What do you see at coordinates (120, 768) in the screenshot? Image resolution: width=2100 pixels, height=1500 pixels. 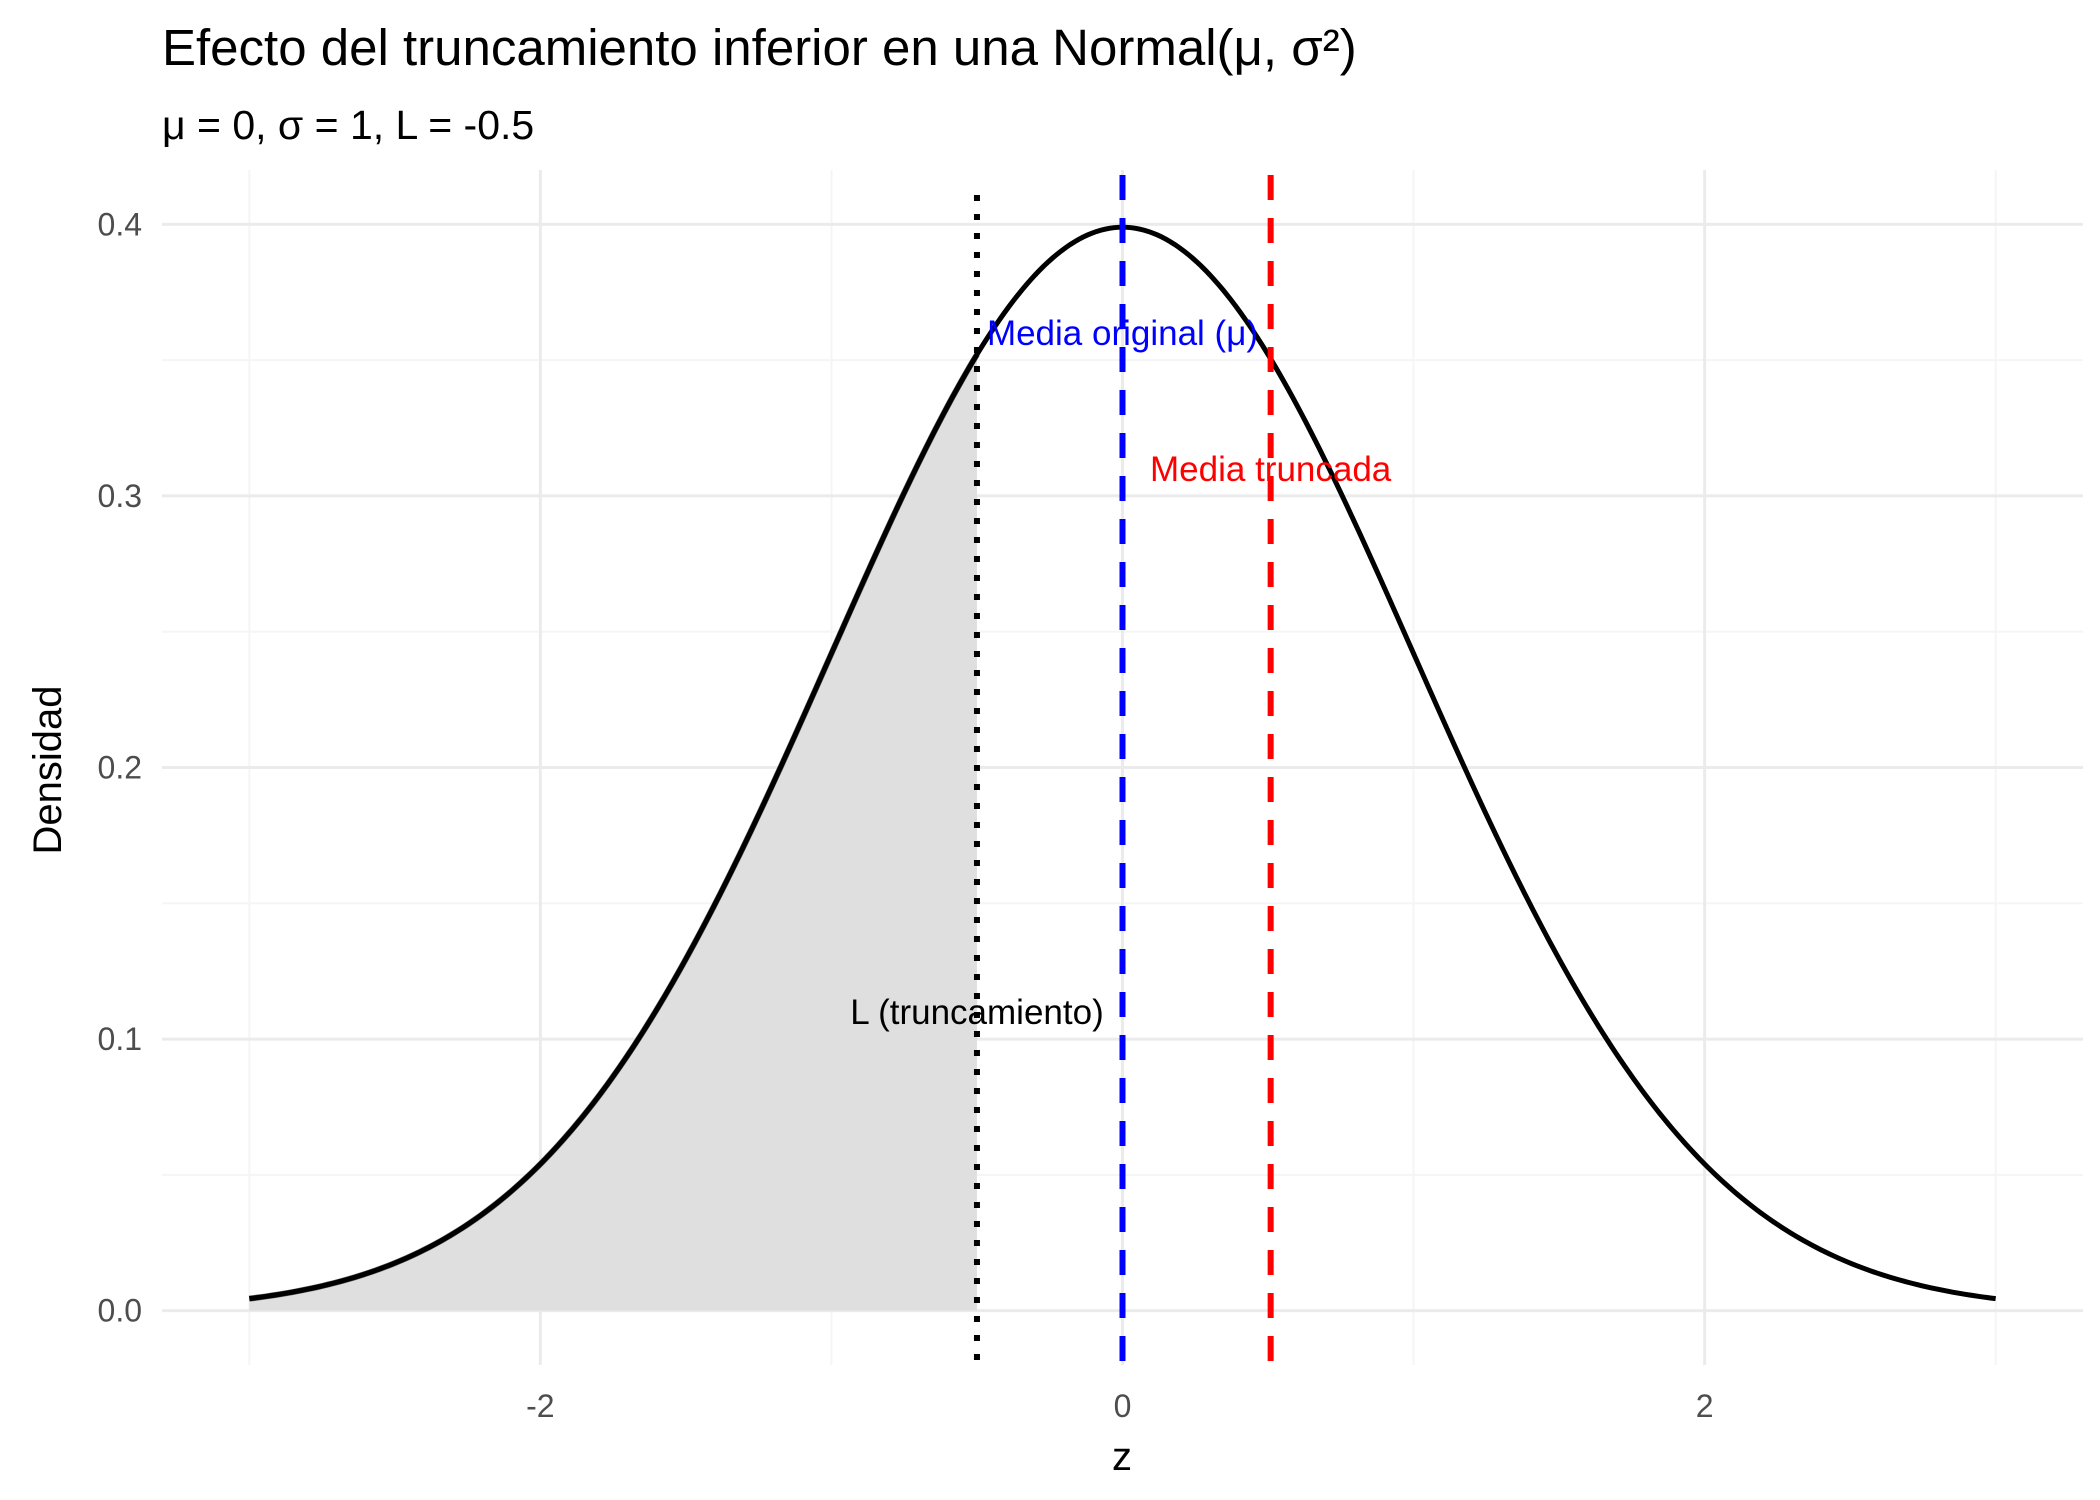 I see `y-tick-label: 0.2` at bounding box center [120, 768].